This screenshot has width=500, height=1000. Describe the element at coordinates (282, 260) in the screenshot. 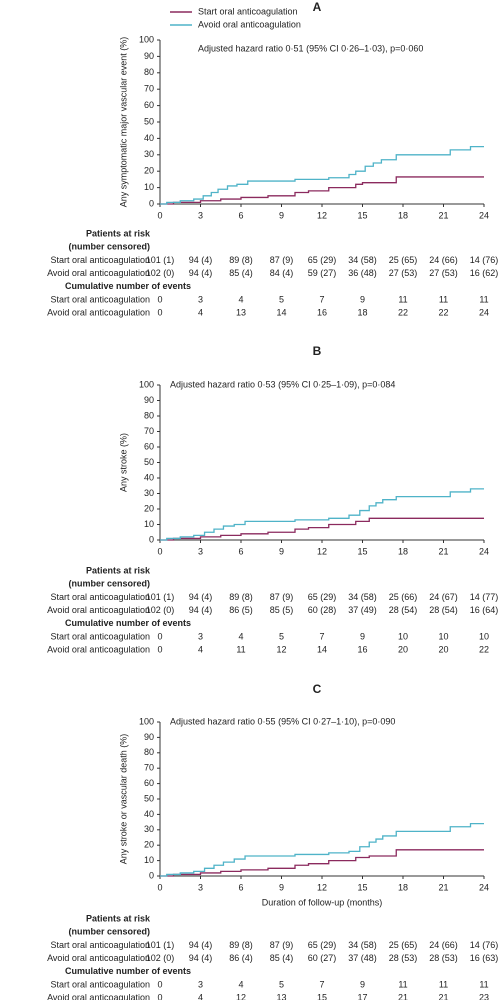

I see `table-cell: 87 (9)` at that location.